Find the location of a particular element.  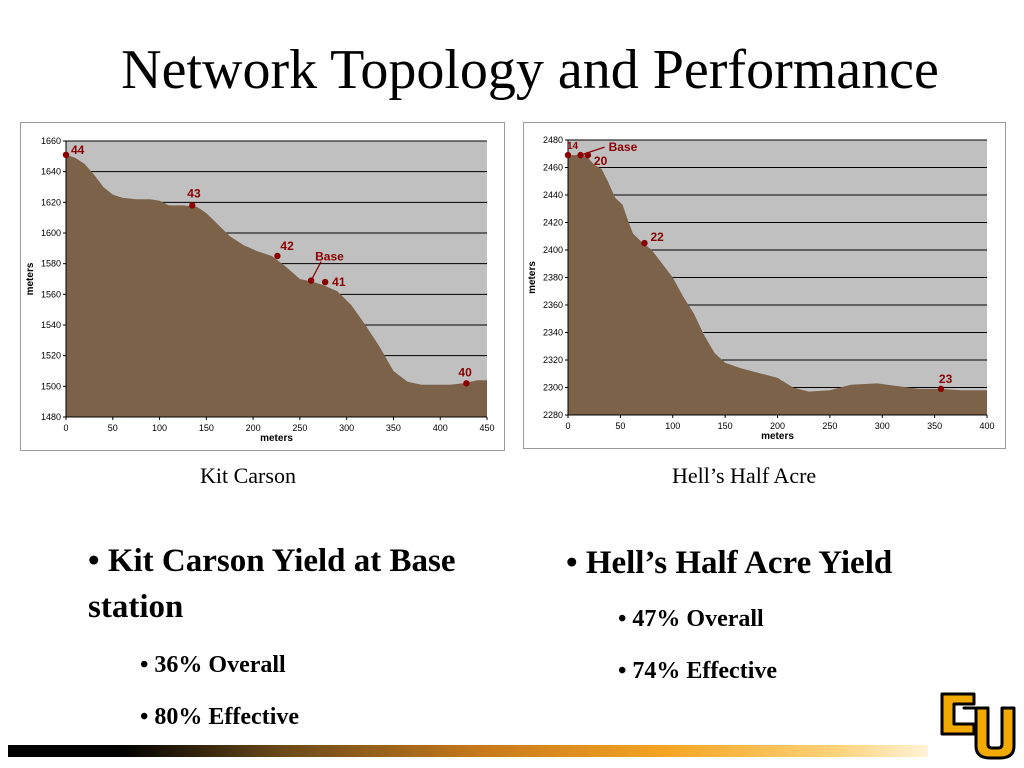

node-label: 42 is located at coordinates (287, 246).